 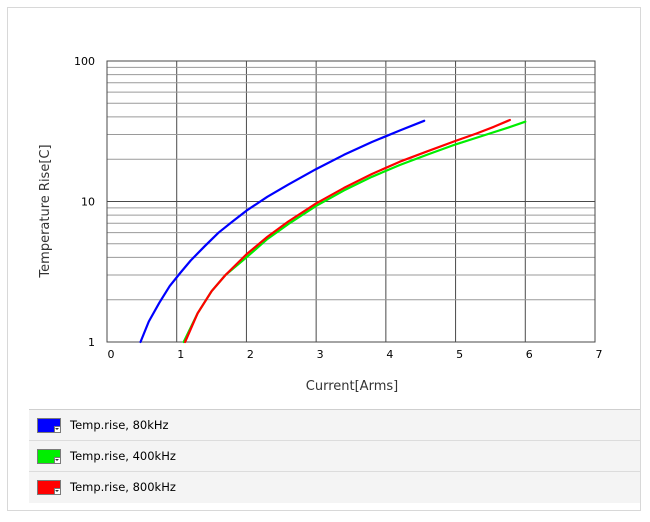 What do you see at coordinates (84, 61) in the screenshot?
I see `y-tick-label: 100` at bounding box center [84, 61].